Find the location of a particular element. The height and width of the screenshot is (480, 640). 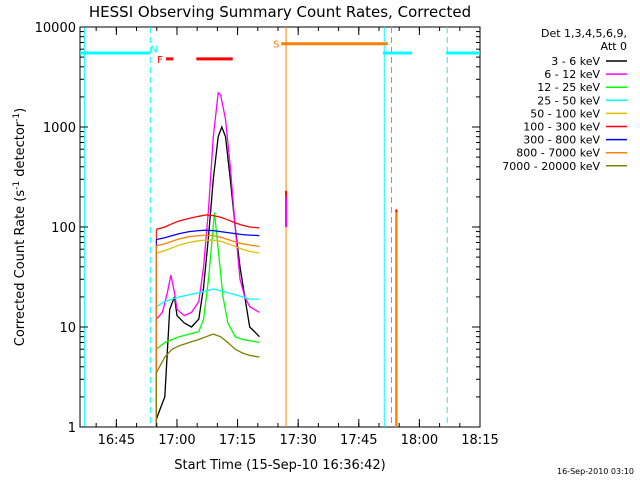

status-label: N is located at coordinates (153, 49).